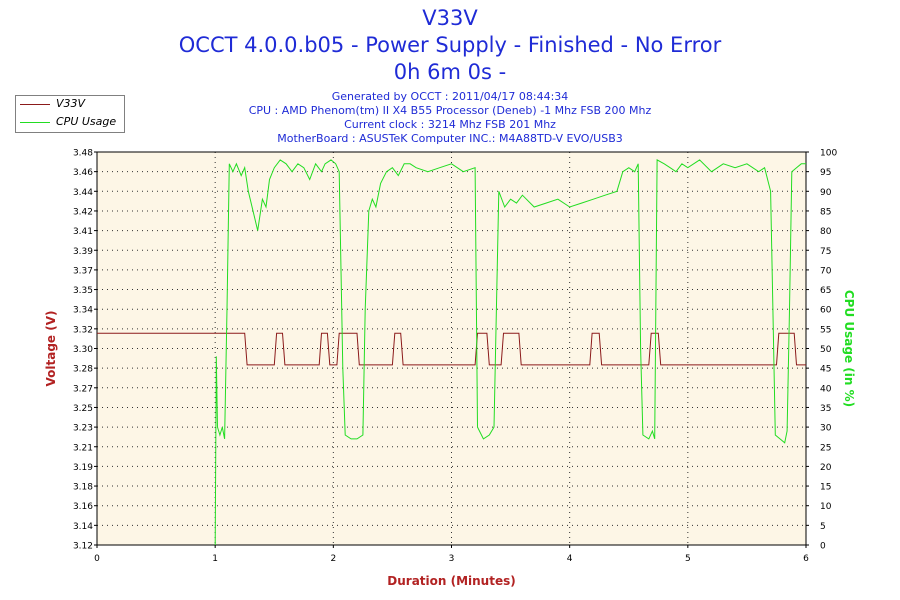  Describe the element at coordinates (450, 72) in the screenshot. I see `chart-duration: 0h 6m 0s -` at that location.